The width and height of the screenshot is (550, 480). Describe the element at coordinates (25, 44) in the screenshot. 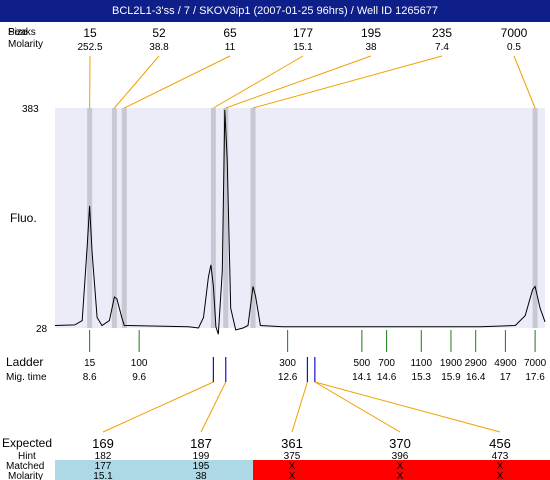

I see `molarity-row-label: Molarity` at that location.